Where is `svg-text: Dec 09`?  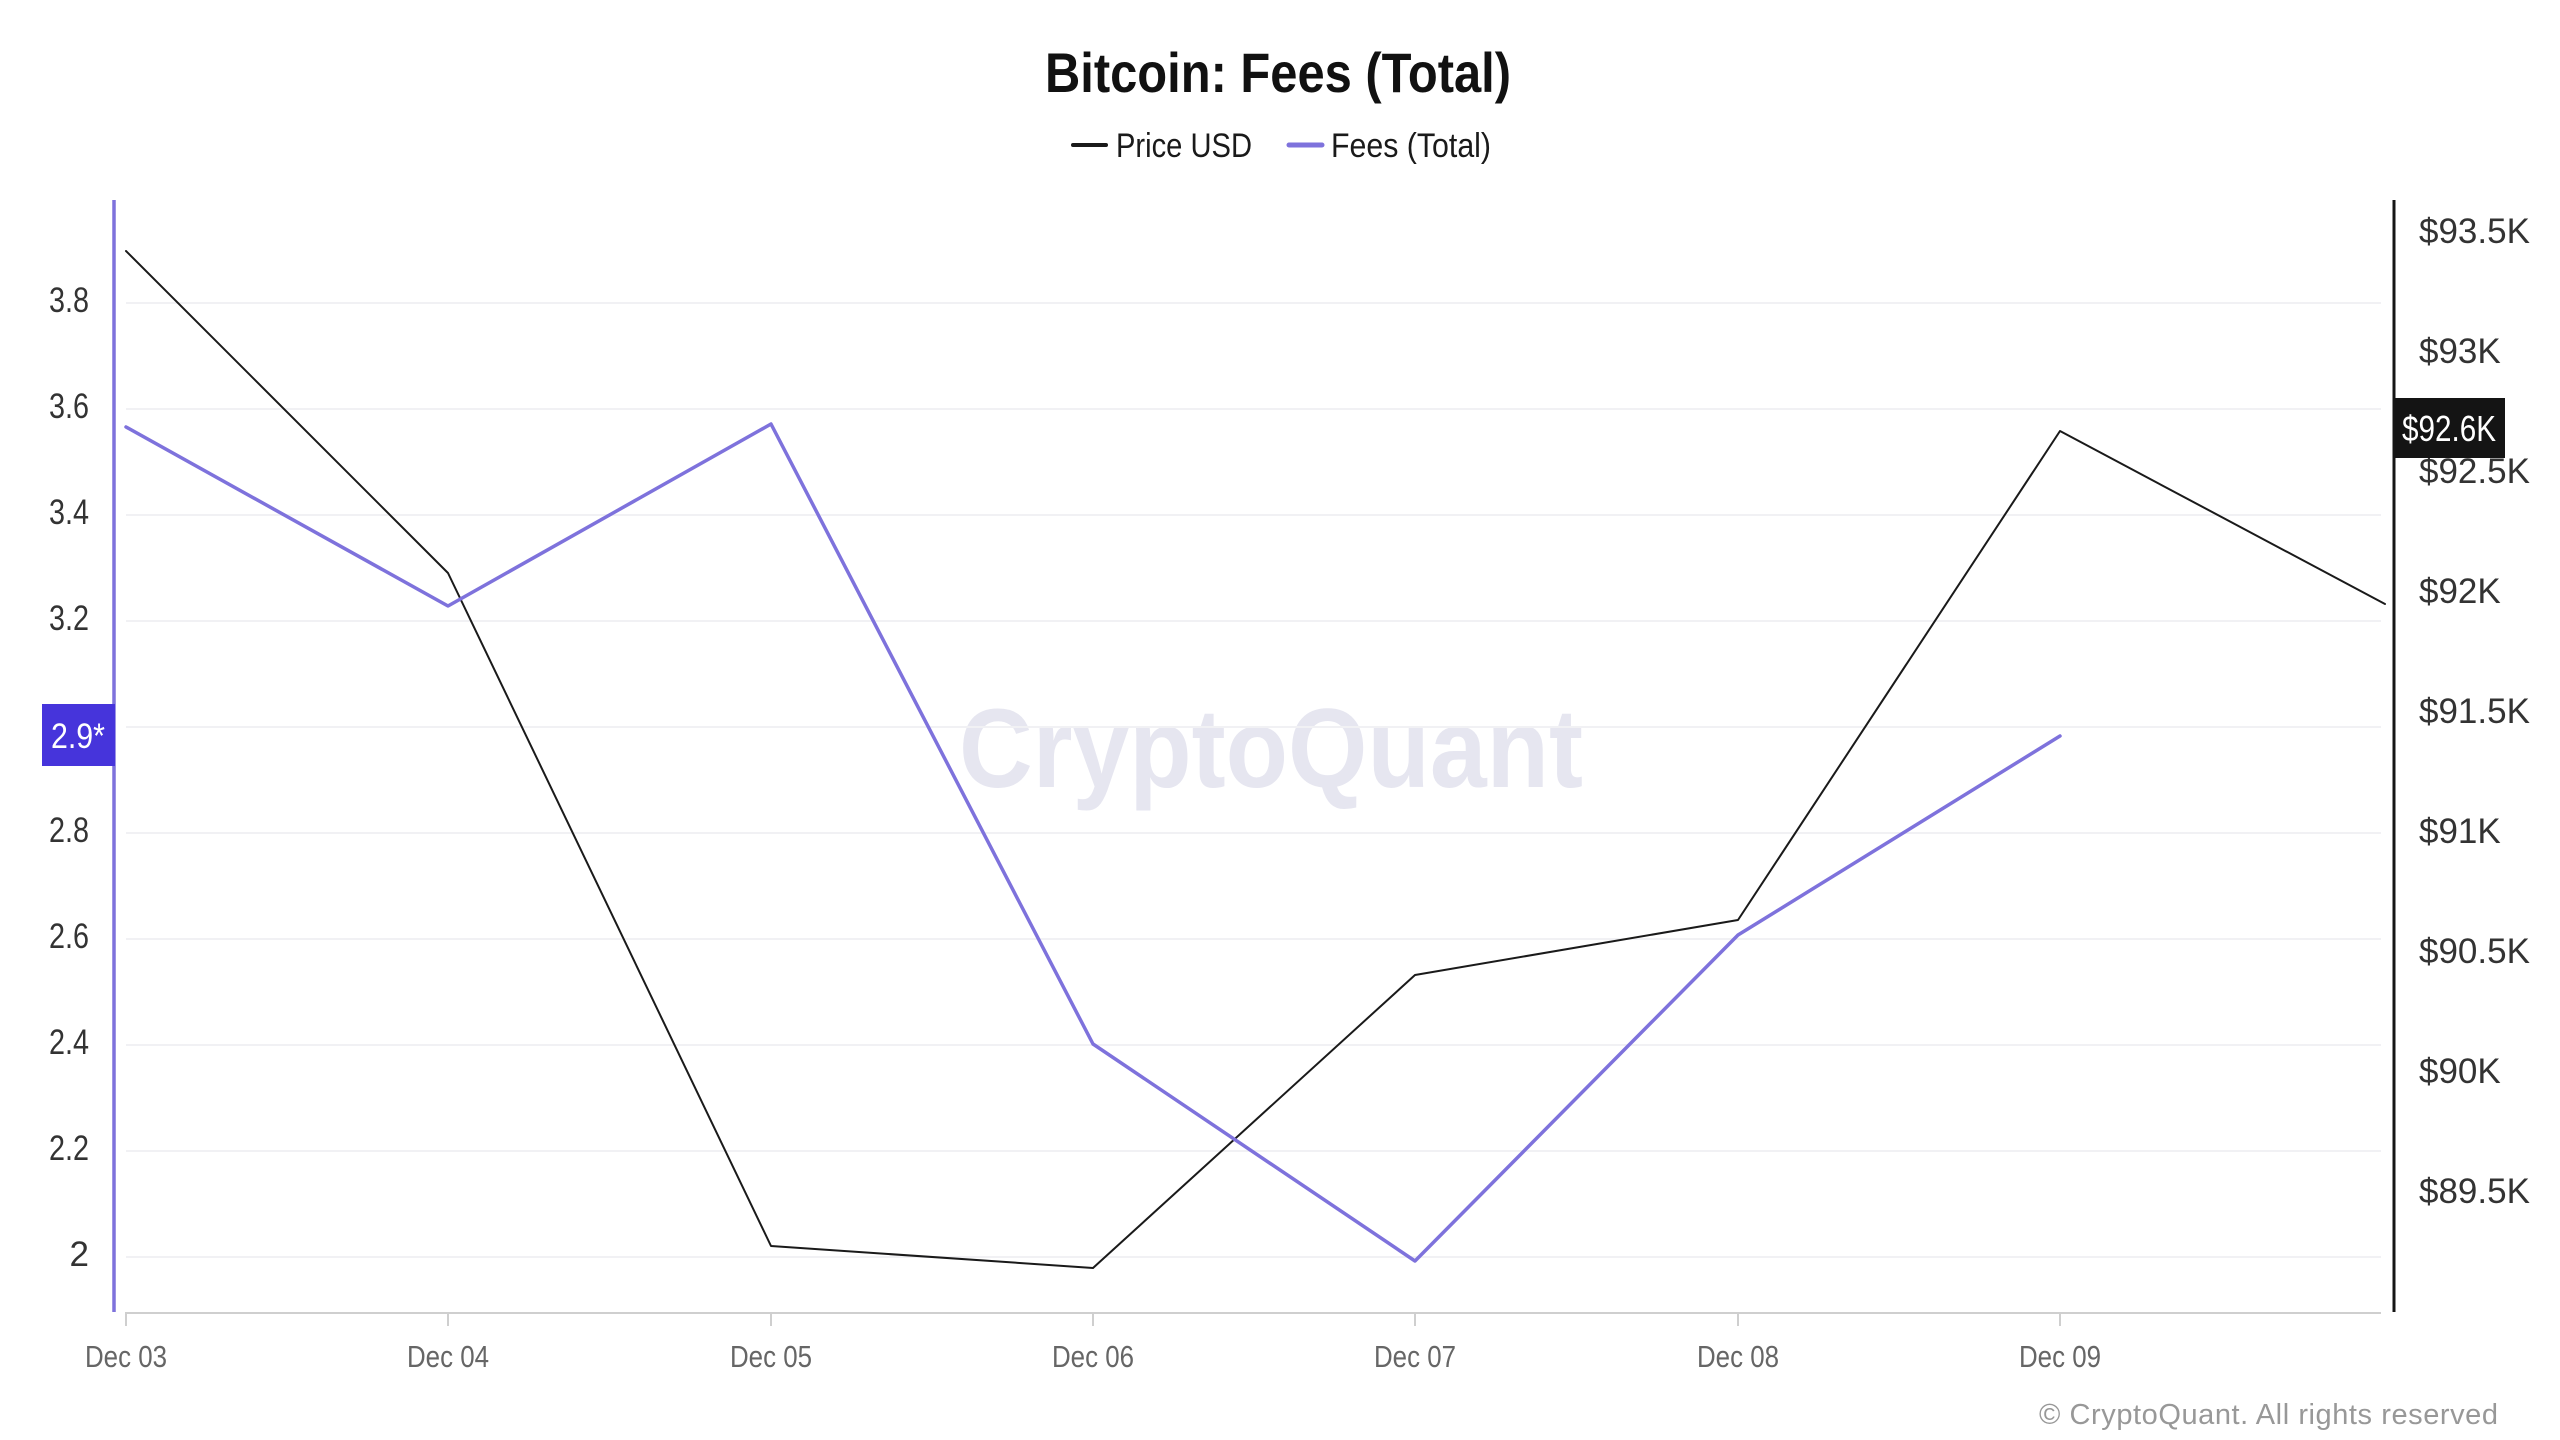
svg-text: Dec 09 is located at coordinates (2060, 1356).